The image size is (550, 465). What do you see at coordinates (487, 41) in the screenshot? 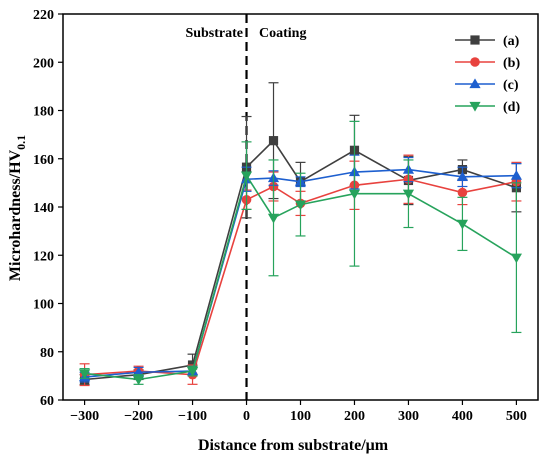
I see `legend-item: (a)` at bounding box center [487, 41].